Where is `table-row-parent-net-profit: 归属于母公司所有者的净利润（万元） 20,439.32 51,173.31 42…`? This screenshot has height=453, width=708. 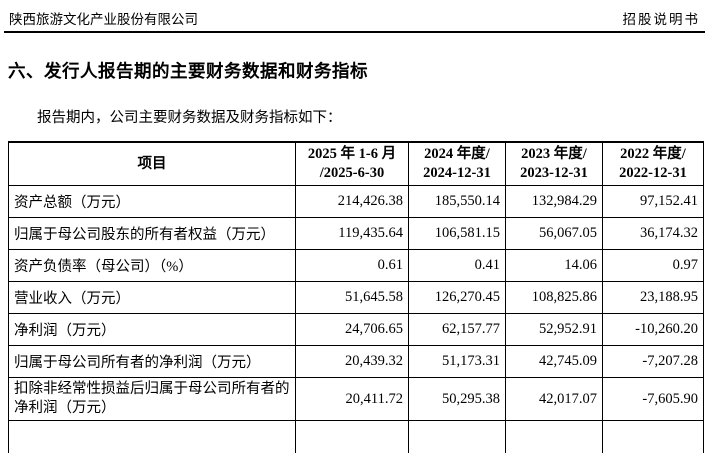 table-row-parent-net-profit: 归属于母公司所有者的净利润（万元） 20,439.32 51,173.31 42… is located at coordinates (356, 362).